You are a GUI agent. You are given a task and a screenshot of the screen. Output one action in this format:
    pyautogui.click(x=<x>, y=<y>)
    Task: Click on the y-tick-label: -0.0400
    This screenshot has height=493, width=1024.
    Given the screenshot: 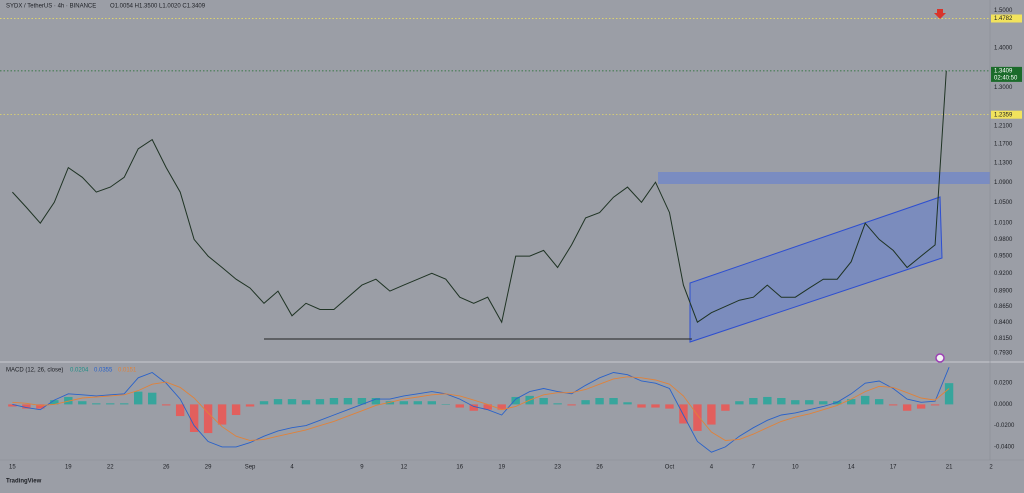 What is the action you would take?
    pyautogui.click(x=1004, y=447)
    